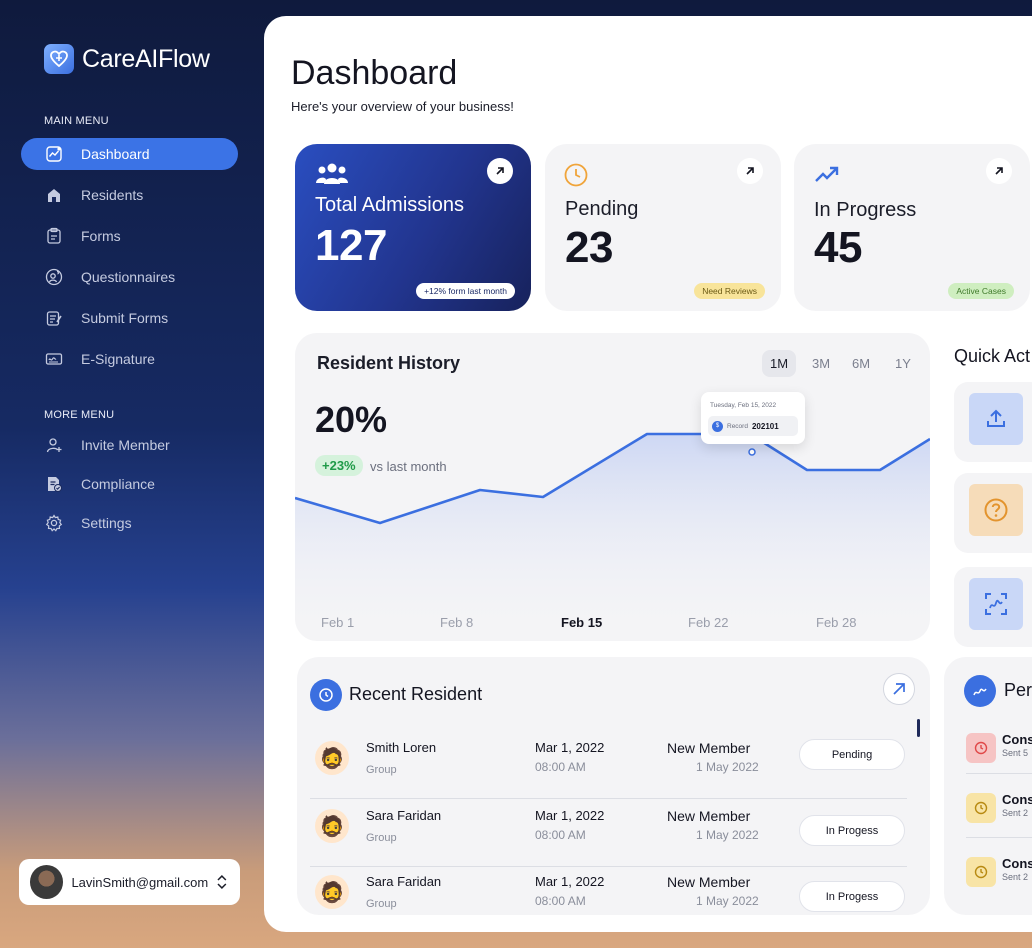  What do you see at coordinates (332, 173) in the screenshot?
I see `users-group-icon` at bounding box center [332, 173].